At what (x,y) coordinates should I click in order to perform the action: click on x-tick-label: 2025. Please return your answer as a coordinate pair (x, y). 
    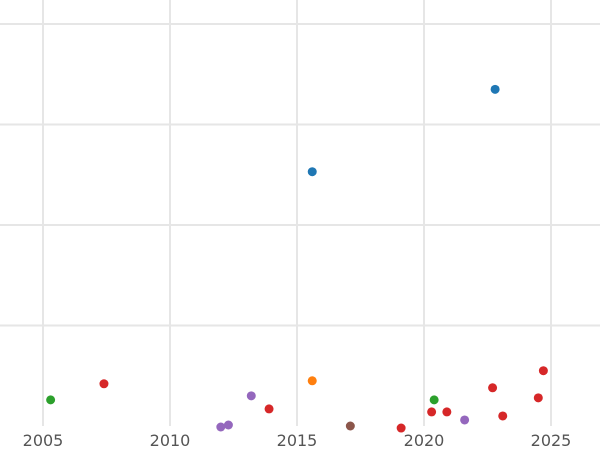
    Looking at the image, I should click on (551, 440).